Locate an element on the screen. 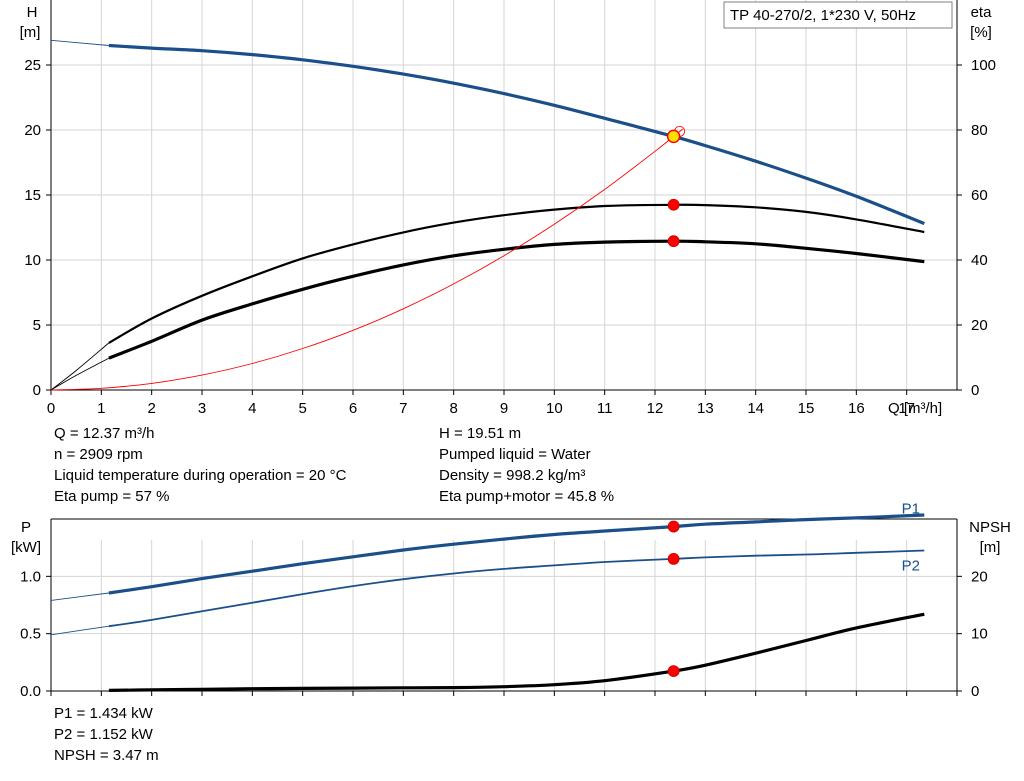 The image size is (1024, 781). series-label-p2: P2 is located at coordinates (911, 566).